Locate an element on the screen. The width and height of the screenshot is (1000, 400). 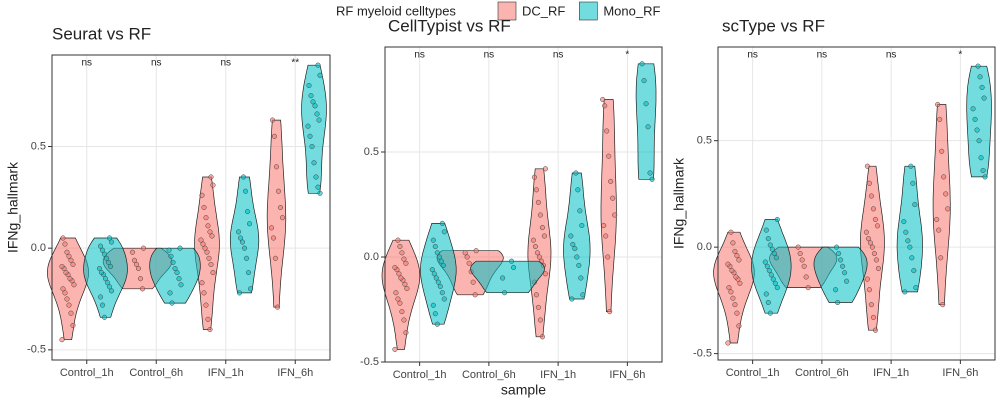
legend-label: DC_RF is located at coordinates (543, 10).